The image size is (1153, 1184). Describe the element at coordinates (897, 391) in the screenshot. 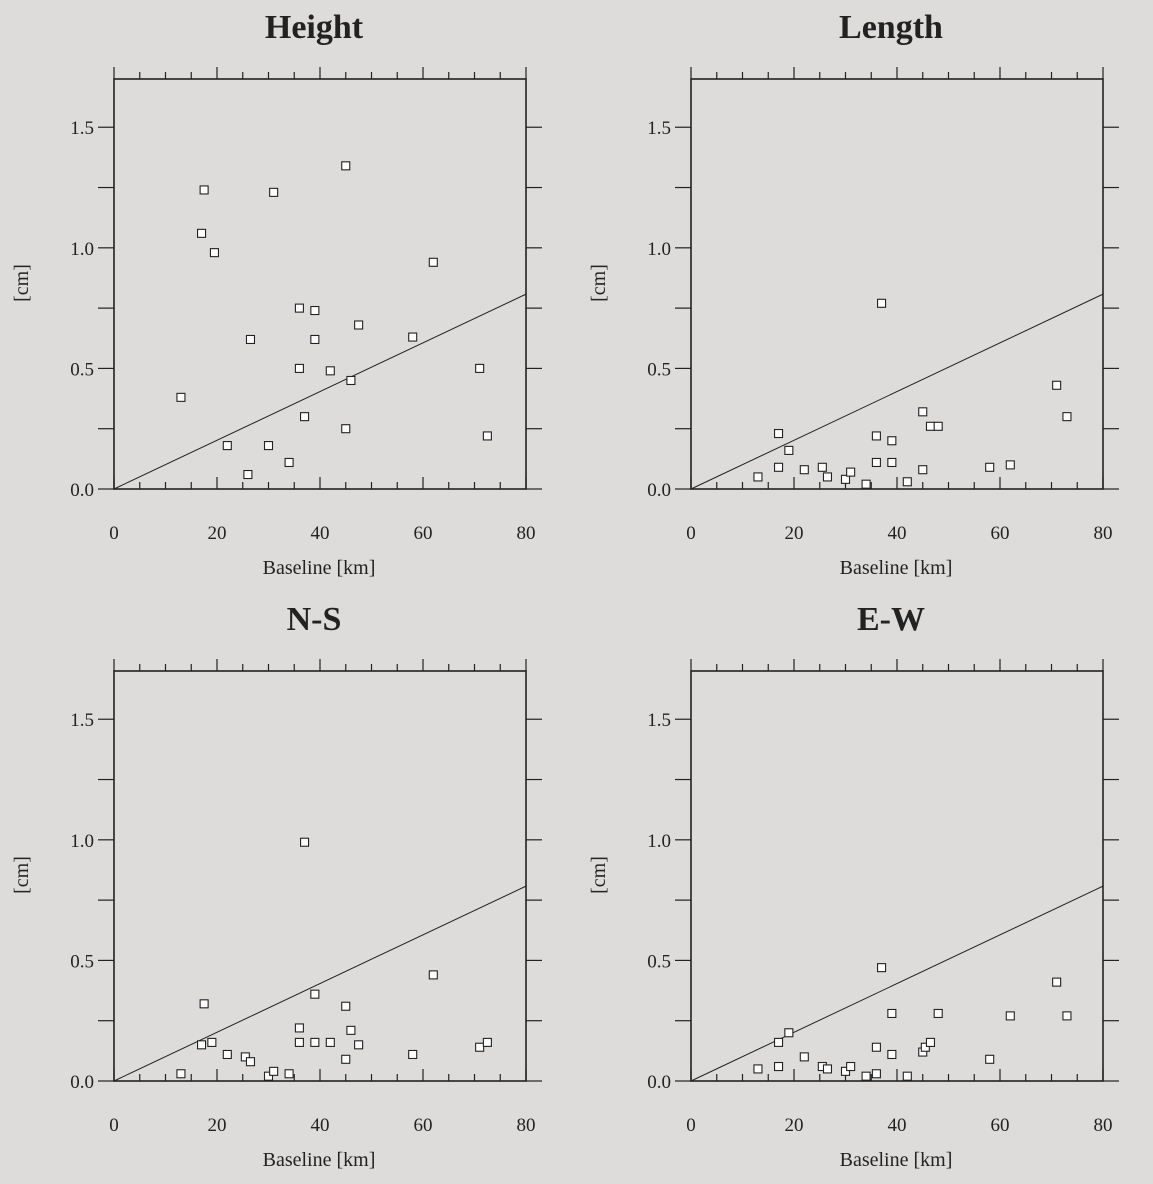

I see `reference-line` at that location.